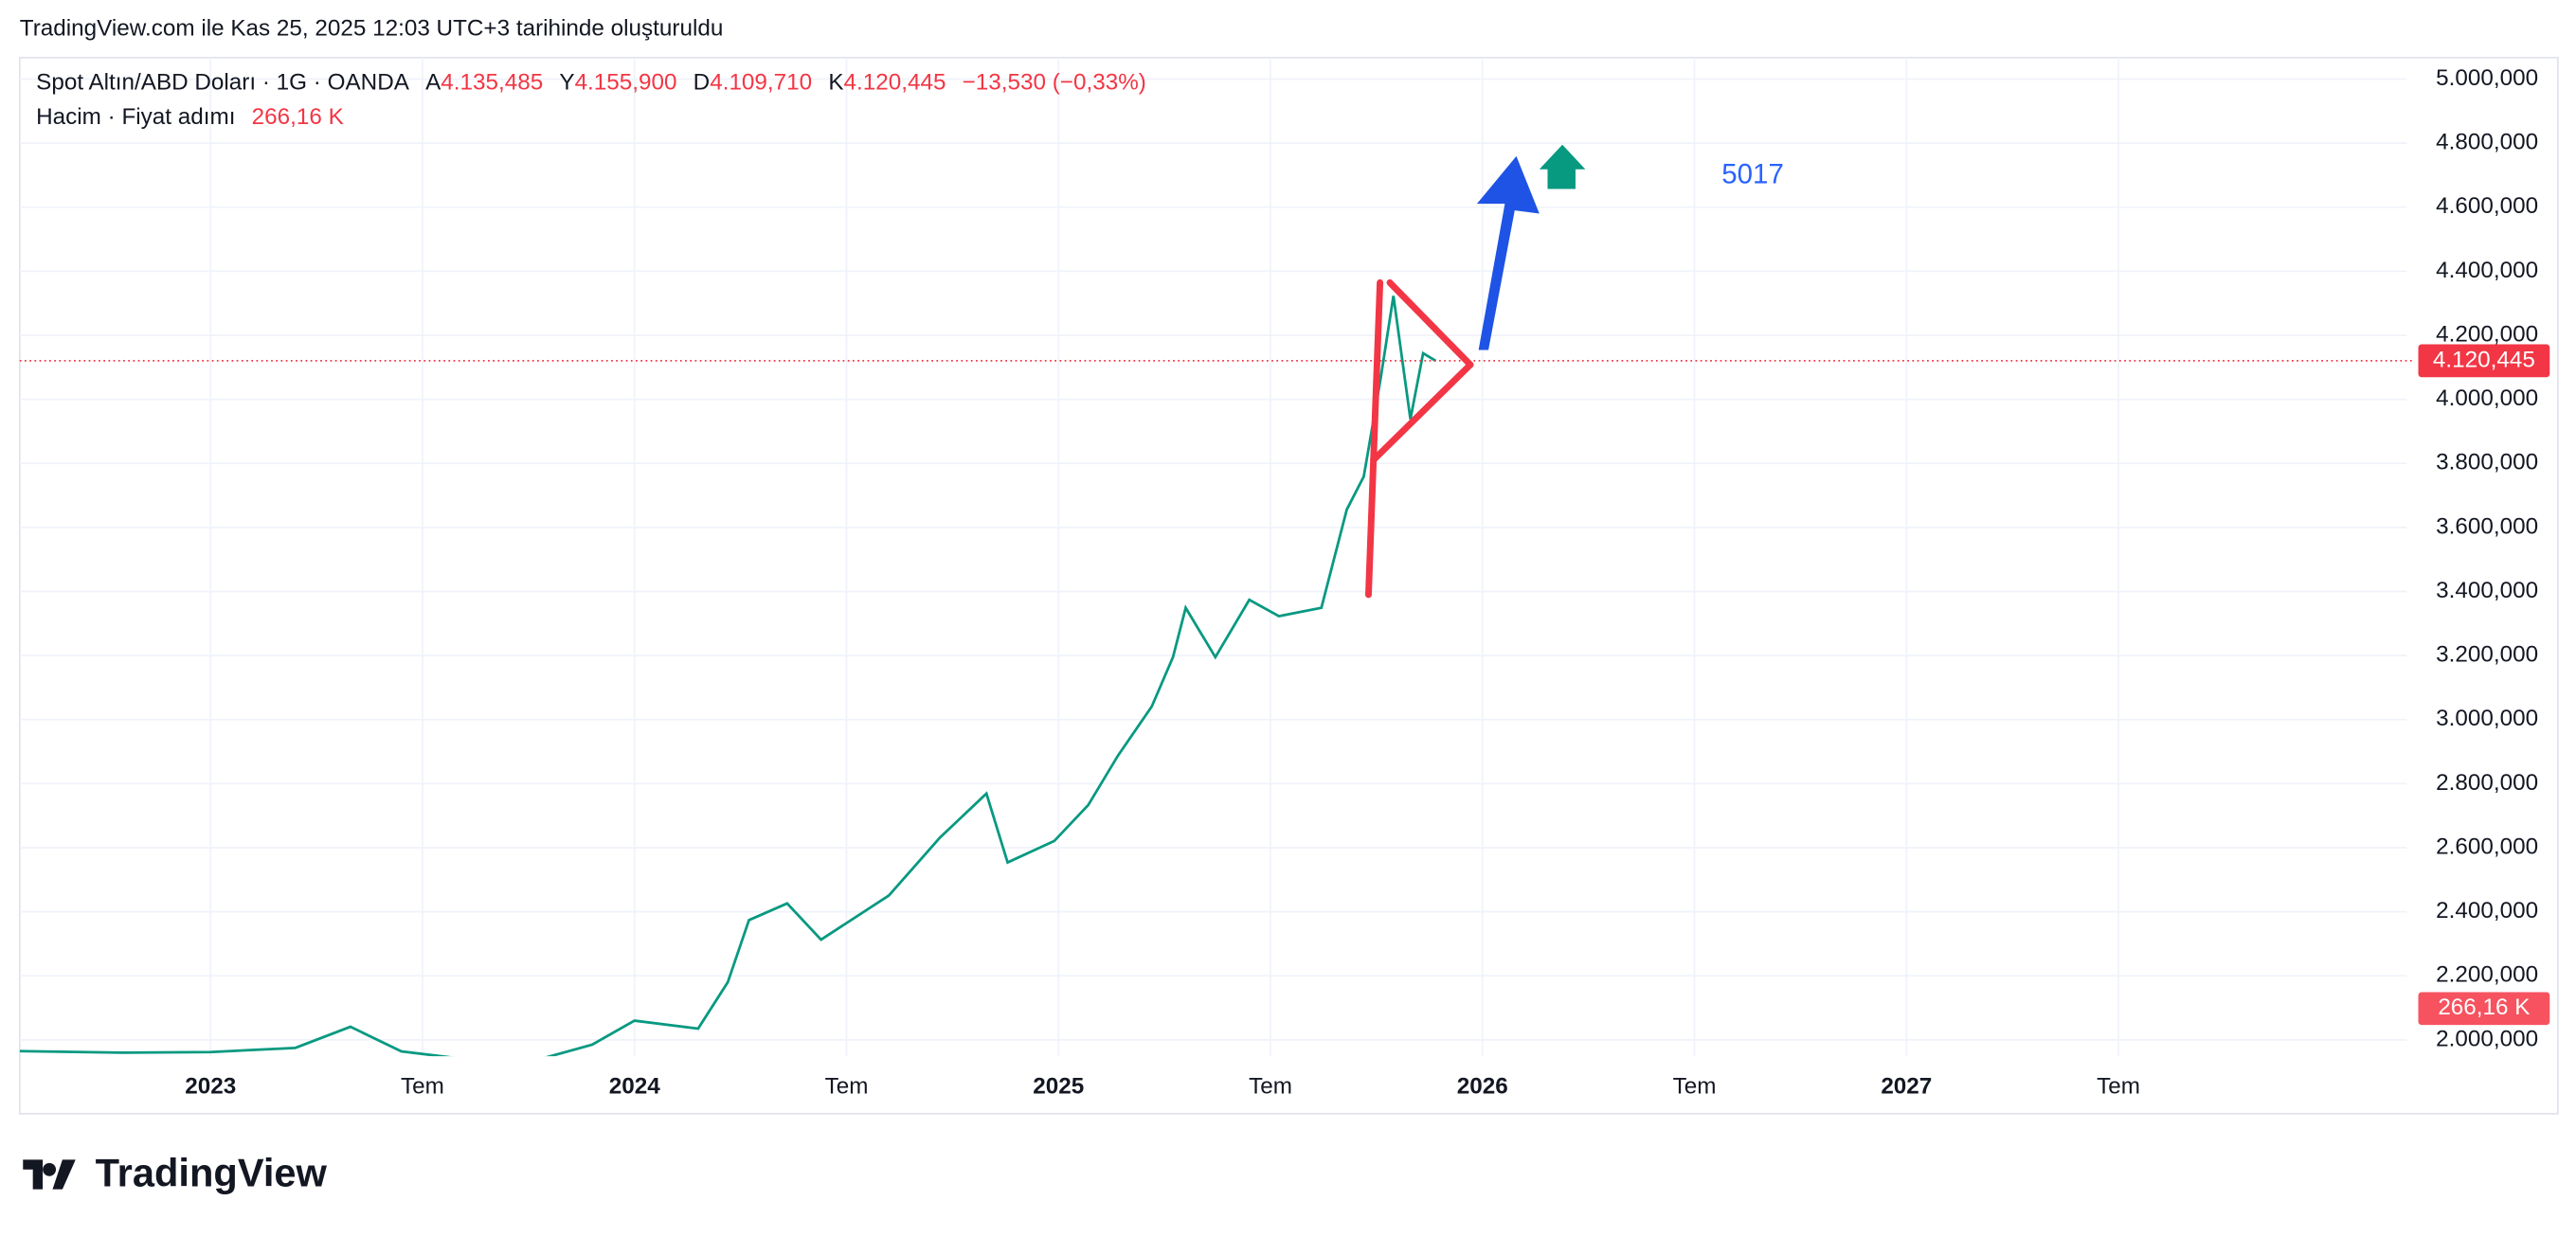 Image resolution: width=2576 pixels, height=1237 pixels. I want to click on ohlc-value: 4.109,710, so click(761, 83).